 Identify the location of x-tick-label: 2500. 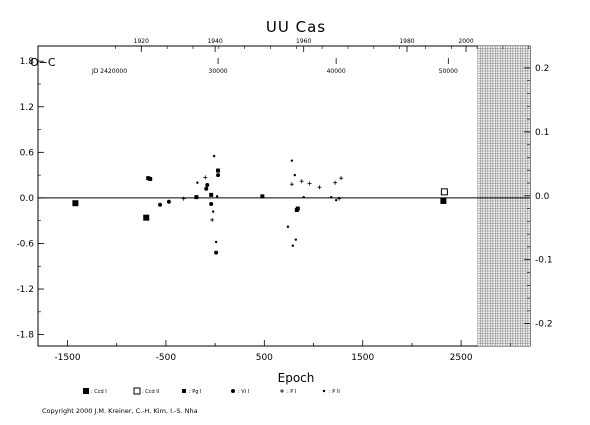
(461, 358).